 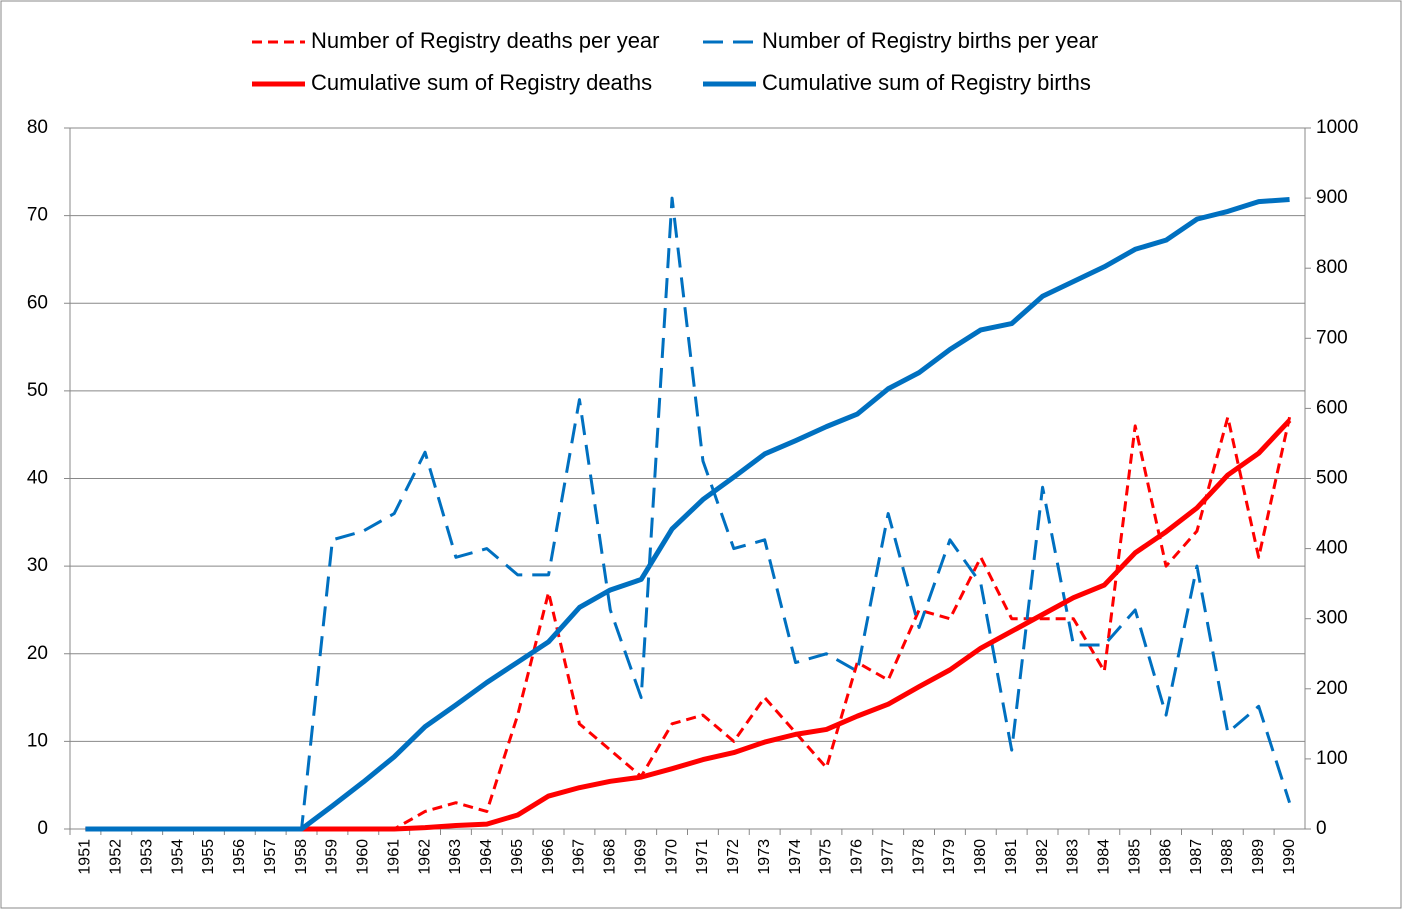 I want to click on x-tick-label: 1969, so click(x=640, y=857).